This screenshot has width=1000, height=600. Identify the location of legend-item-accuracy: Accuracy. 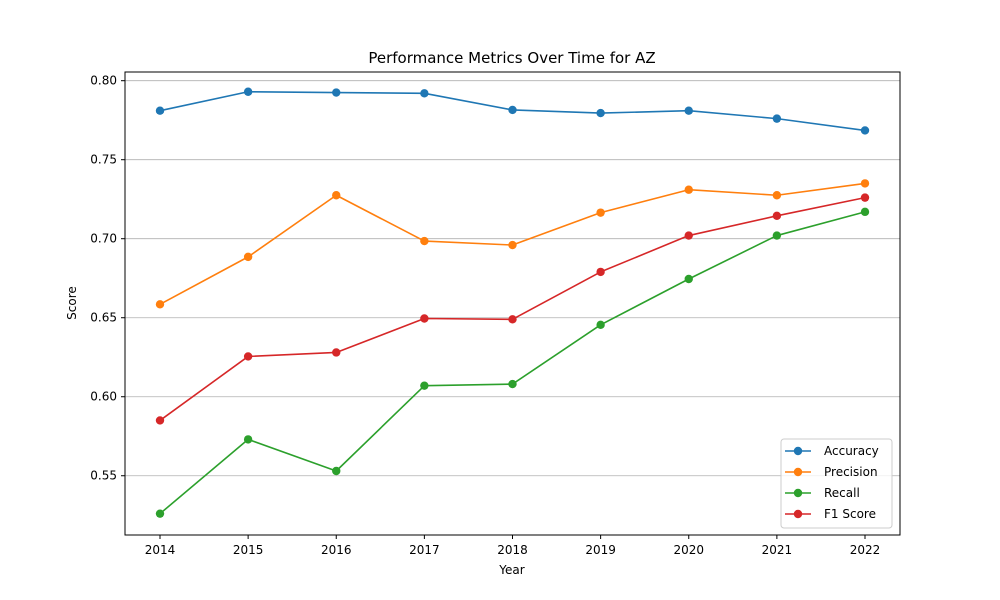
(832, 451).